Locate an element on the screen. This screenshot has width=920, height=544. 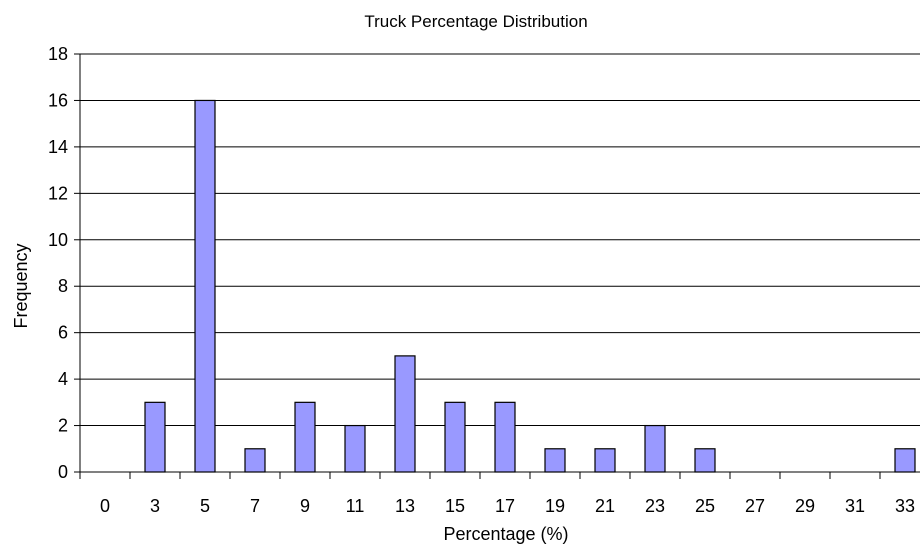
y-tick-label: 10 is located at coordinates (58, 240).